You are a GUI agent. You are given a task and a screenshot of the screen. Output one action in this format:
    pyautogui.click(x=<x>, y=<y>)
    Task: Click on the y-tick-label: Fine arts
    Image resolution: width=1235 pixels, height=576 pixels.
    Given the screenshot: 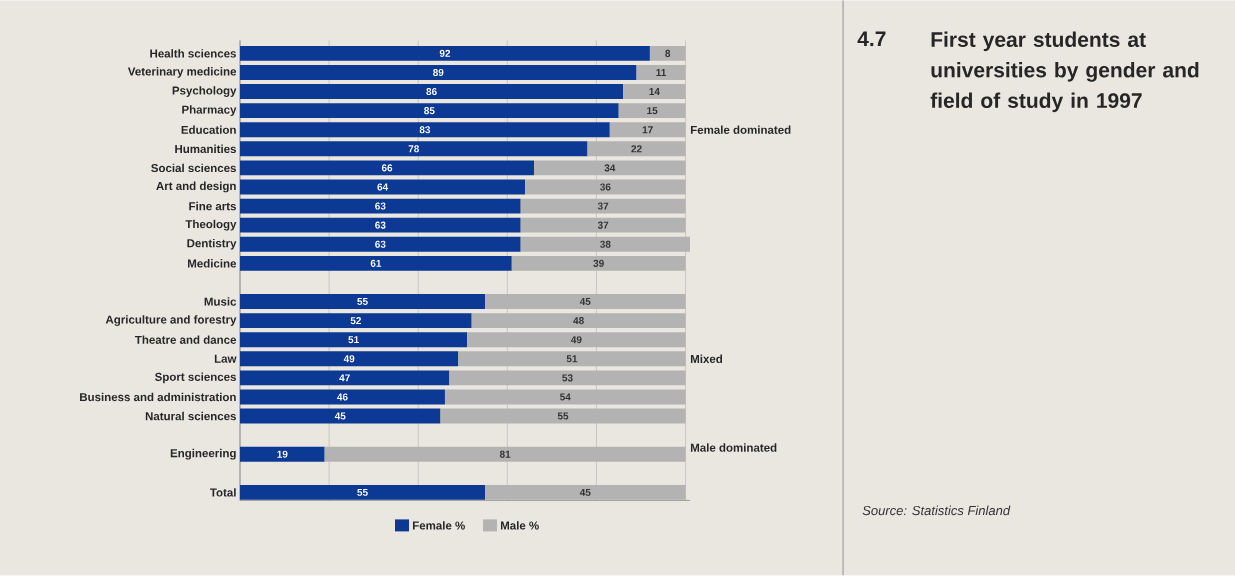 What is the action you would take?
    pyautogui.click(x=212, y=206)
    